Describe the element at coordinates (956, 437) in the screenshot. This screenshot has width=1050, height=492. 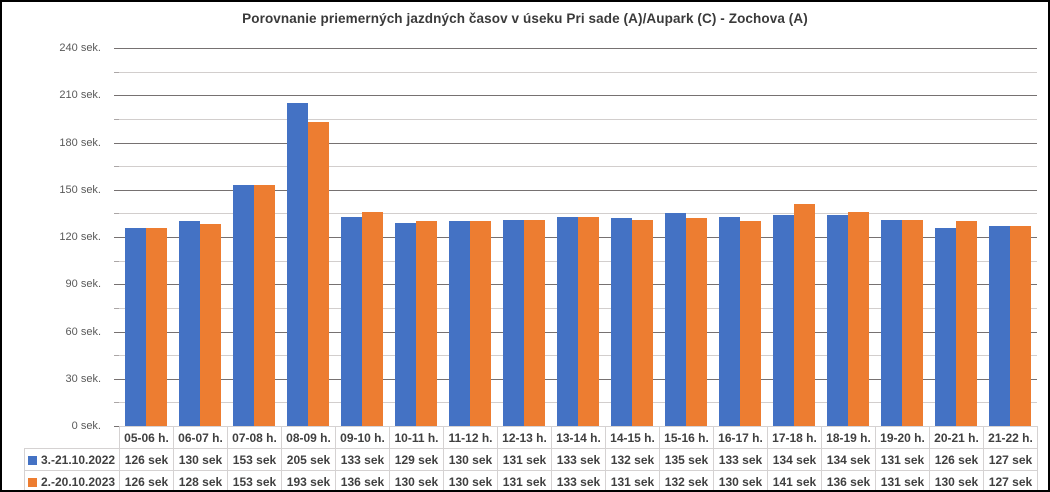
I see `category-header-cell: 20-21 h.` at that location.